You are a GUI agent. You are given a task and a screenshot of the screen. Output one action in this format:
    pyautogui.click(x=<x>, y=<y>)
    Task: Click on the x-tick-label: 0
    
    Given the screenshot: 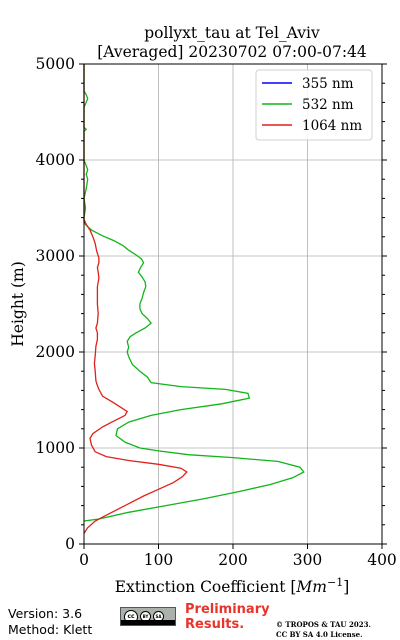 What is the action you would take?
    pyautogui.click(x=84, y=560)
    